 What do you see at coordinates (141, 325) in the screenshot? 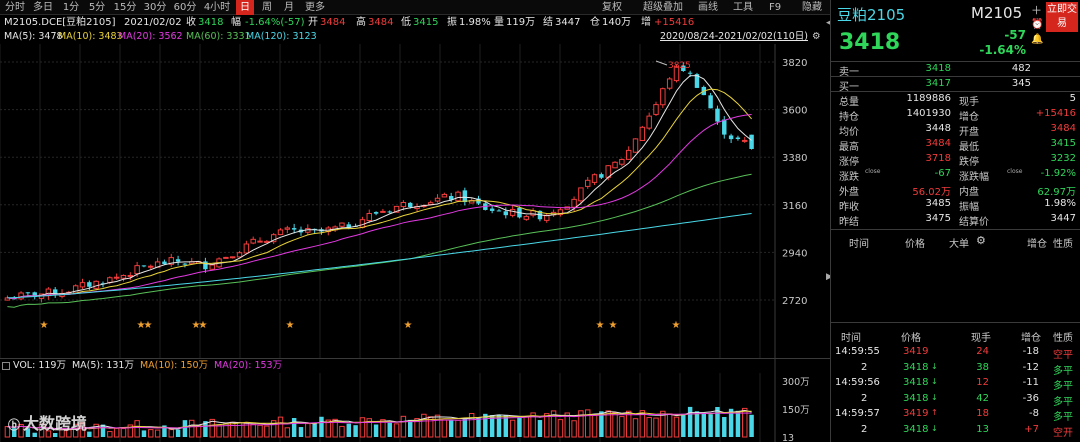
I see `star-marker-icon: ★` at bounding box center [141, 325].